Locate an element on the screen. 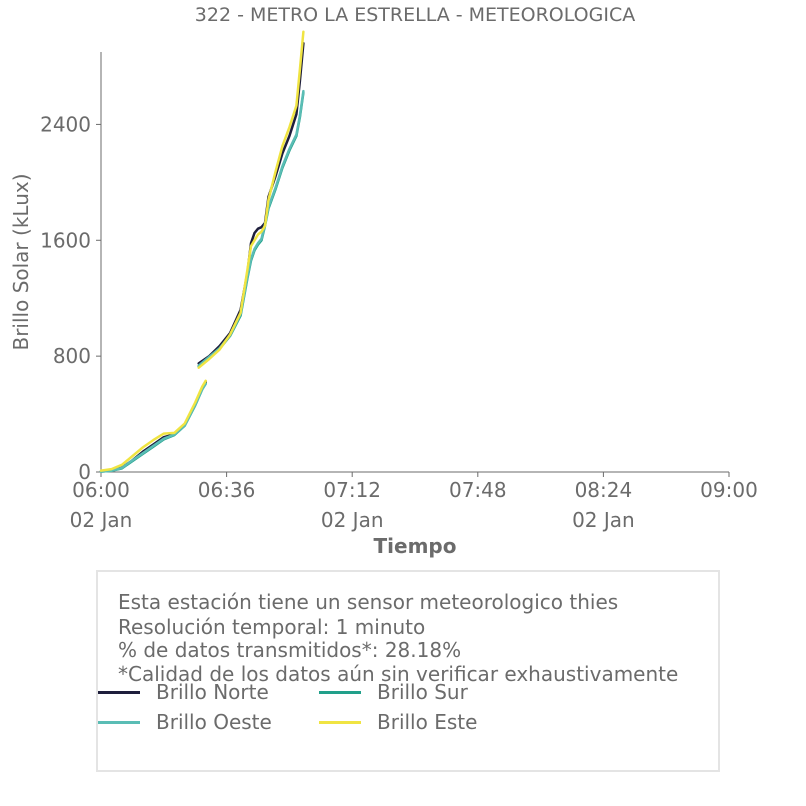 This screenshot has width=806, height=806. series-group is located at coordinates (202, 251).